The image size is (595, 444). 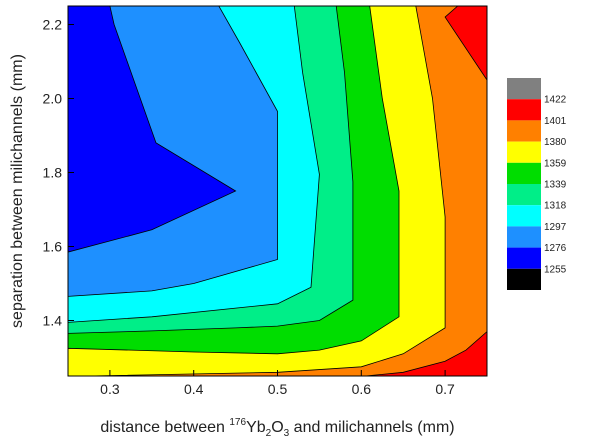 What do you see at coordinates (555, 185) in the screenshot?
I see `legend-level-label: 1339` at bounding box center [555, 185].